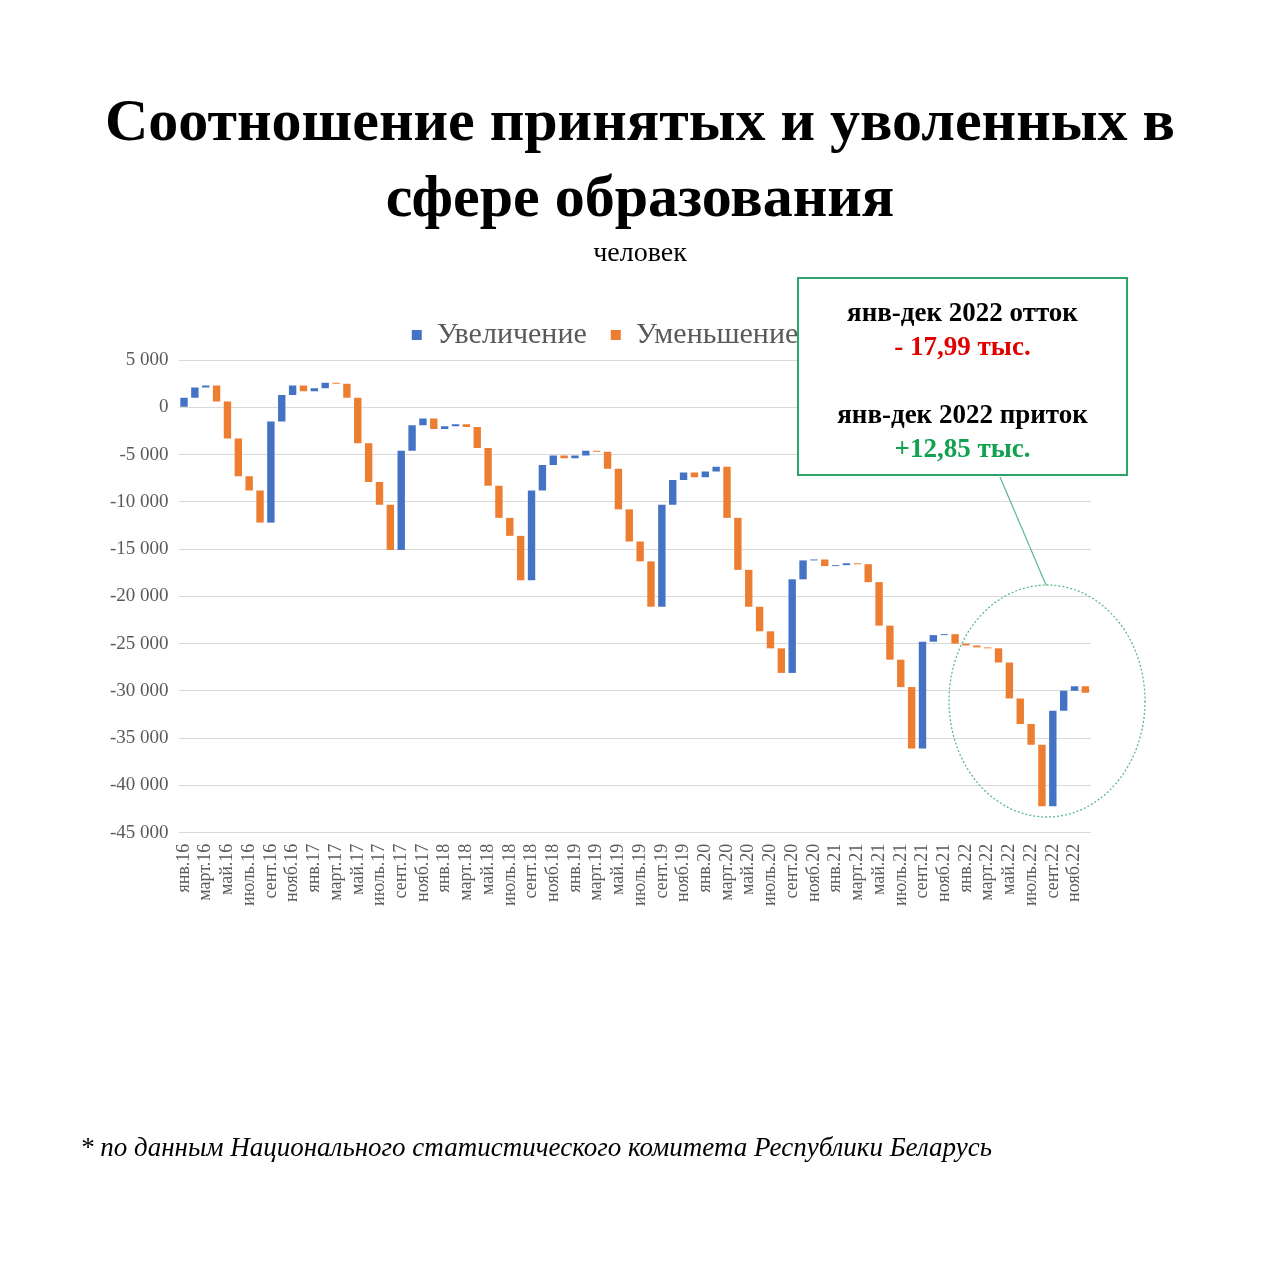  Describe the element at coordinates (334, 872) in the screenshot. I see `x-tick-label: март.17` at that location.